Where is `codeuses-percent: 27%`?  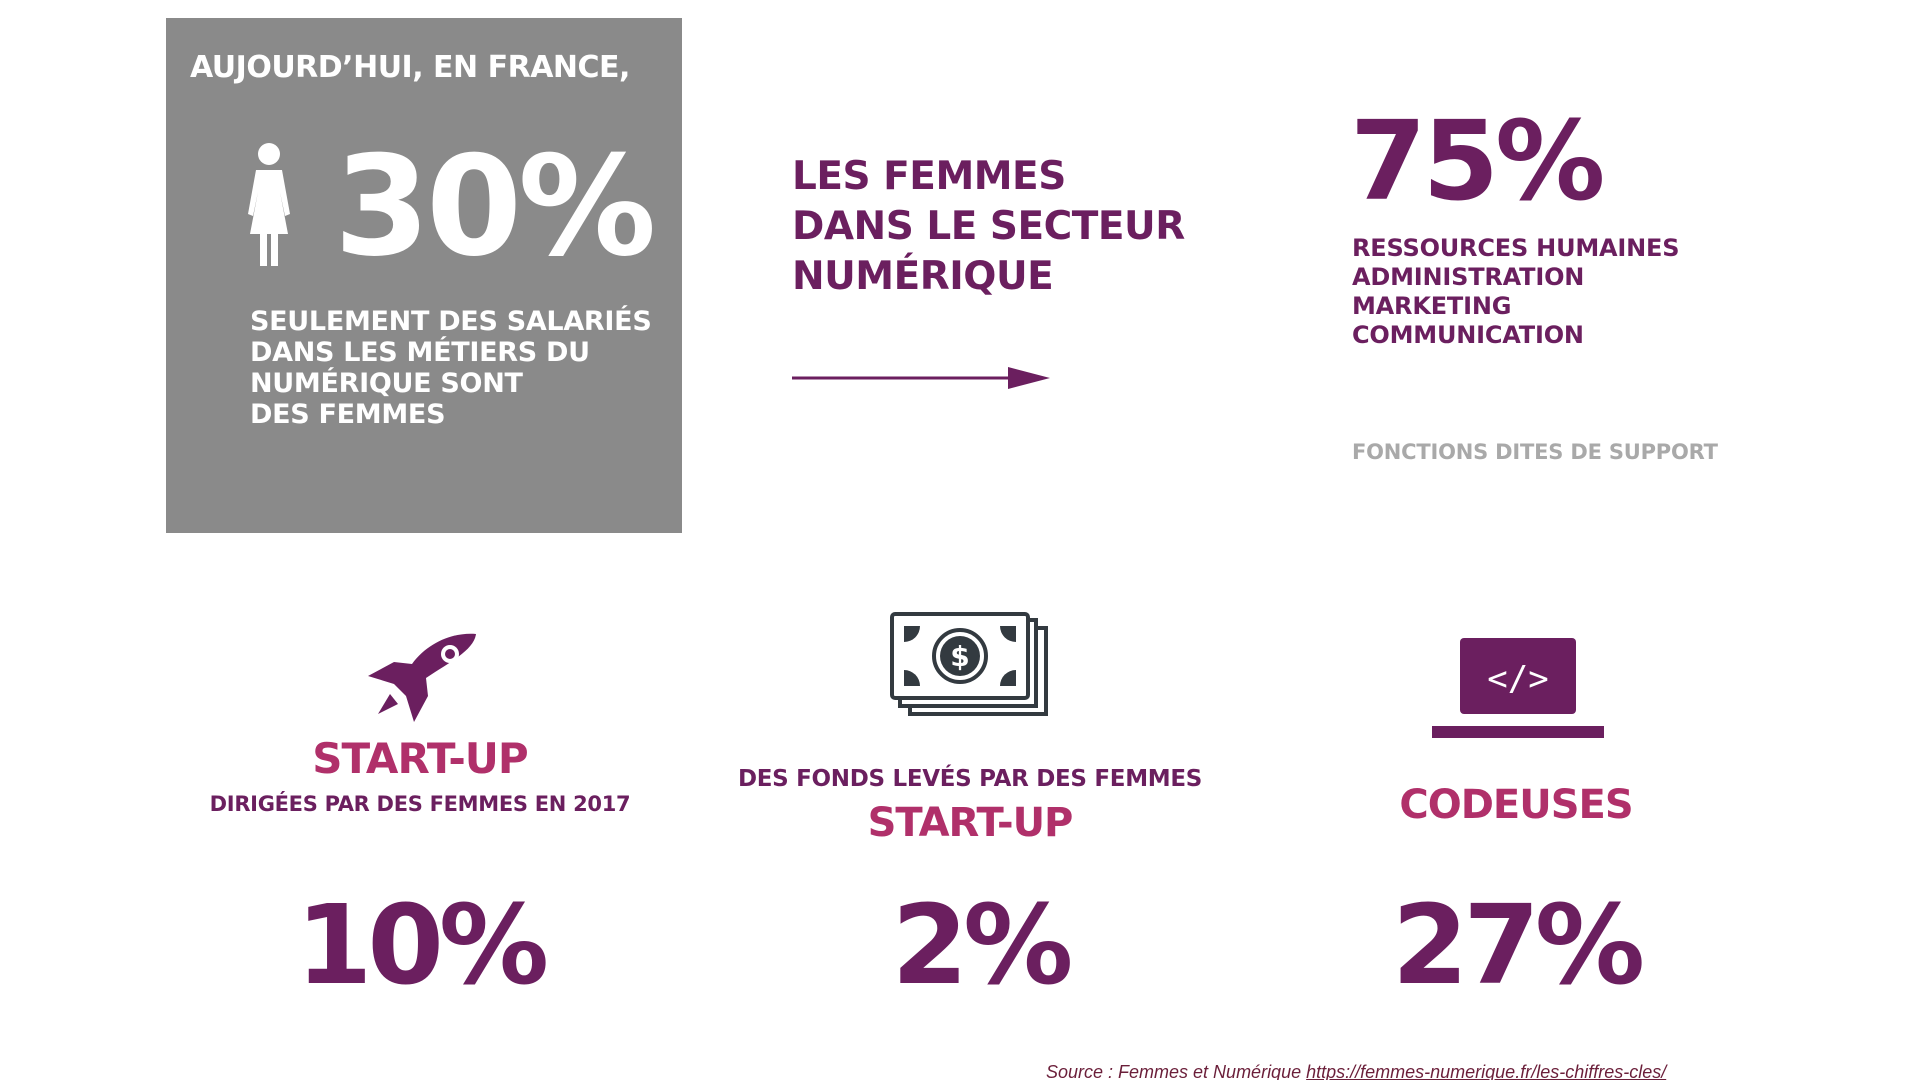
codeuses-percent: 27% is located at coordinates (1518, 945).